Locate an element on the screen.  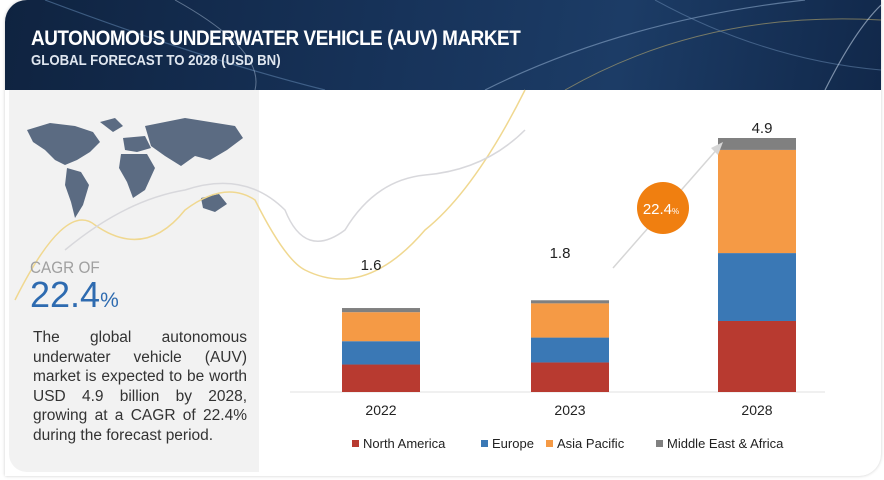
bar-segment-2028-europe is located at coordinates (757, 287).